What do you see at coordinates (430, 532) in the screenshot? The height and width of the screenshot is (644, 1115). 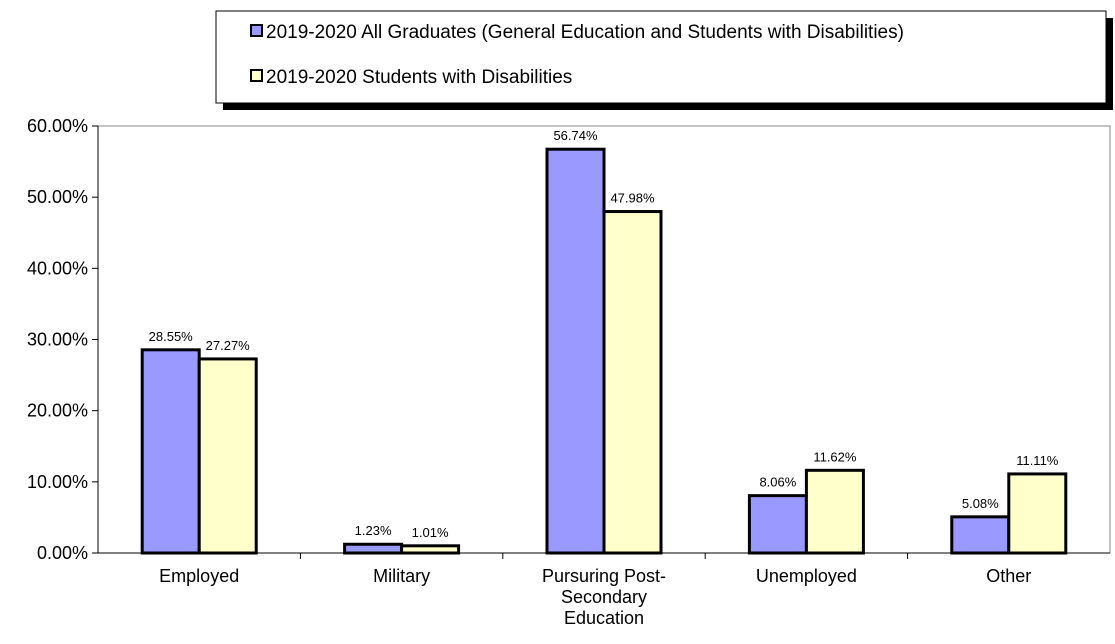 I see `bar-data-label: 1.01%` at bounding box center [430, 532].